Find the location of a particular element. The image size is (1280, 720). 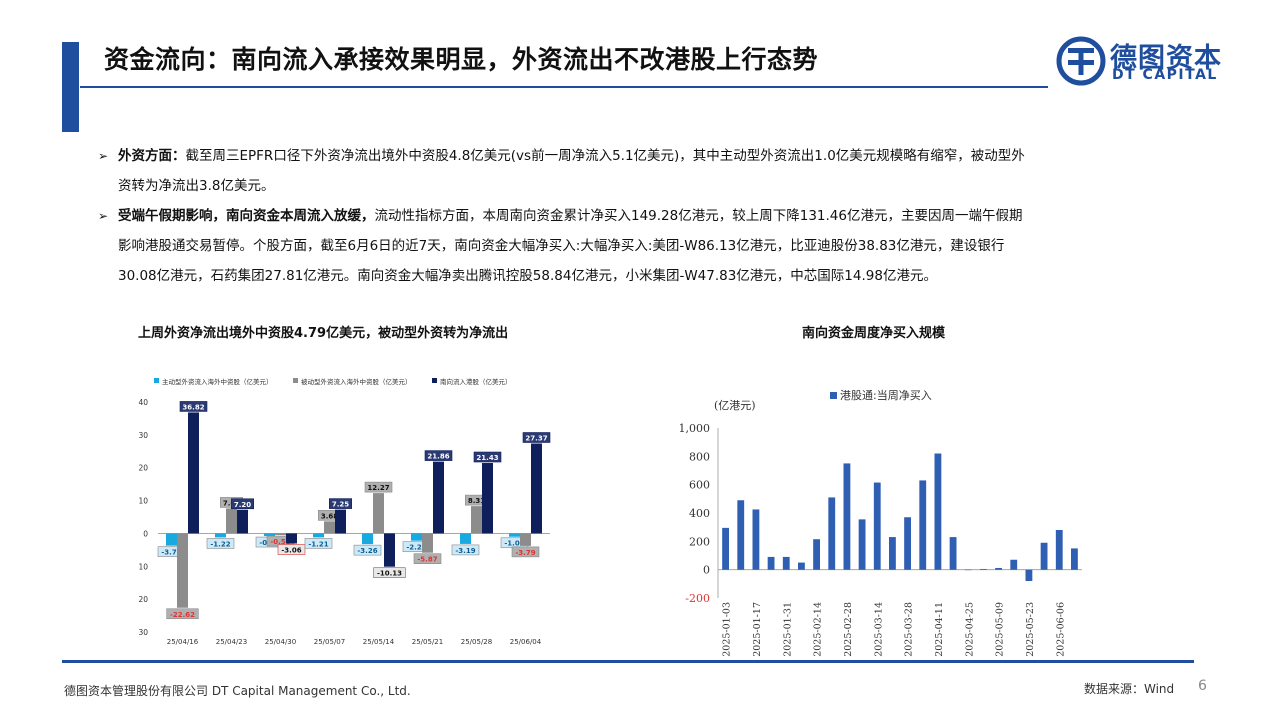

x-tick-label: 25/05/07 is located at coordinates (329, 642).